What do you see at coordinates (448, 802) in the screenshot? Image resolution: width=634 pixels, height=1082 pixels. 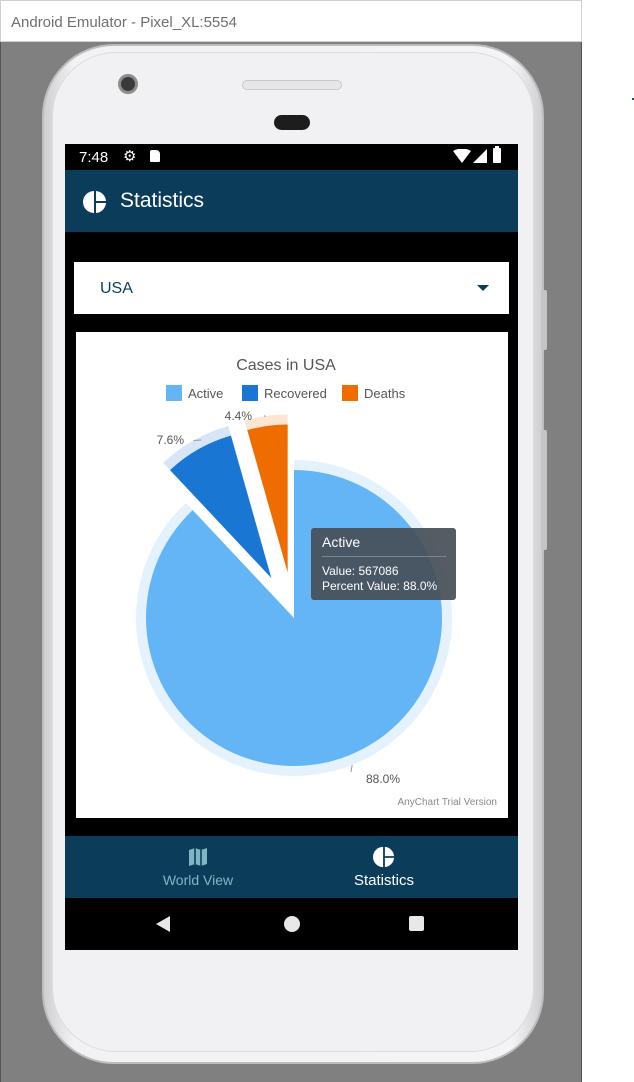 I see `chart-watermark: AnyChart Trial Version` at bounding box center [448, 802].